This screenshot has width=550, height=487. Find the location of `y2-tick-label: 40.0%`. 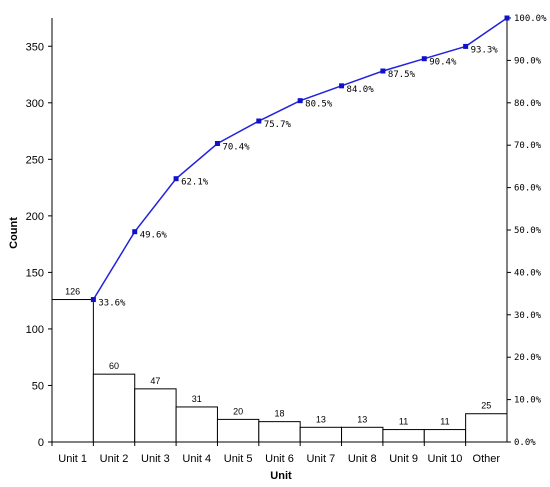

y2-tick-label: 40.0% is located at coordinates (528, 273).